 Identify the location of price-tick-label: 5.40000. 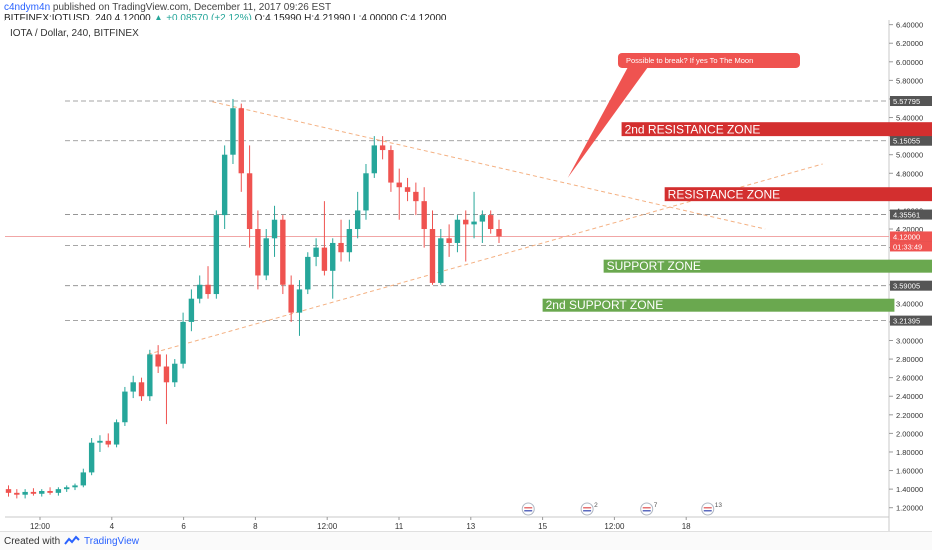
(909, 118).